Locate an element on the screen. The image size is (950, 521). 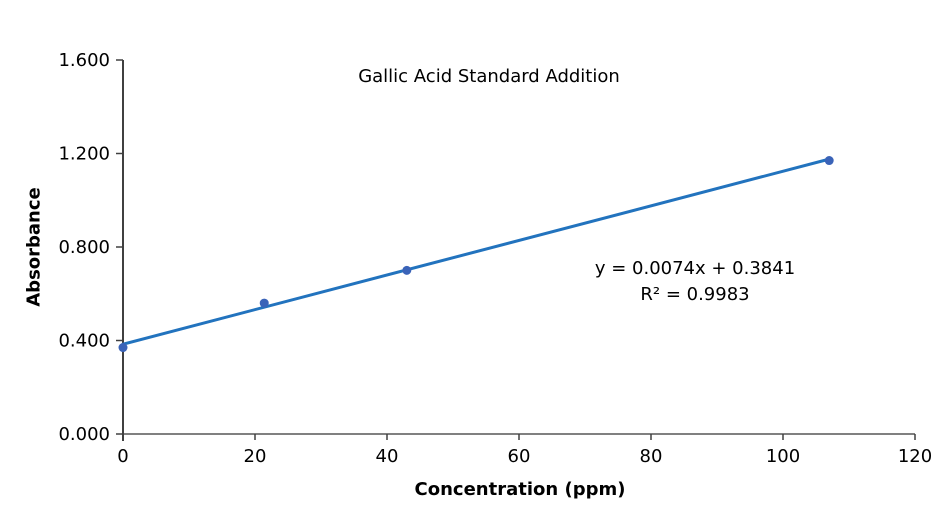
y-tick-label: 0.800 is located at coordinates (84, 247).